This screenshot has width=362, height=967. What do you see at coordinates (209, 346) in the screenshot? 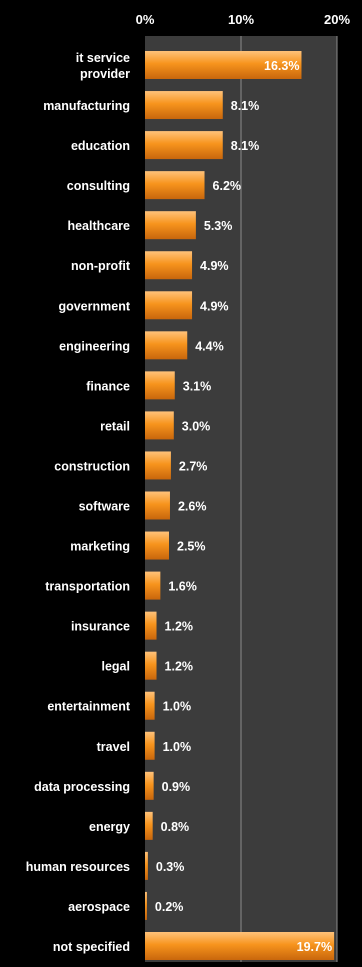
I see `value-label: 4.4%` at bounding box center [209, 346].